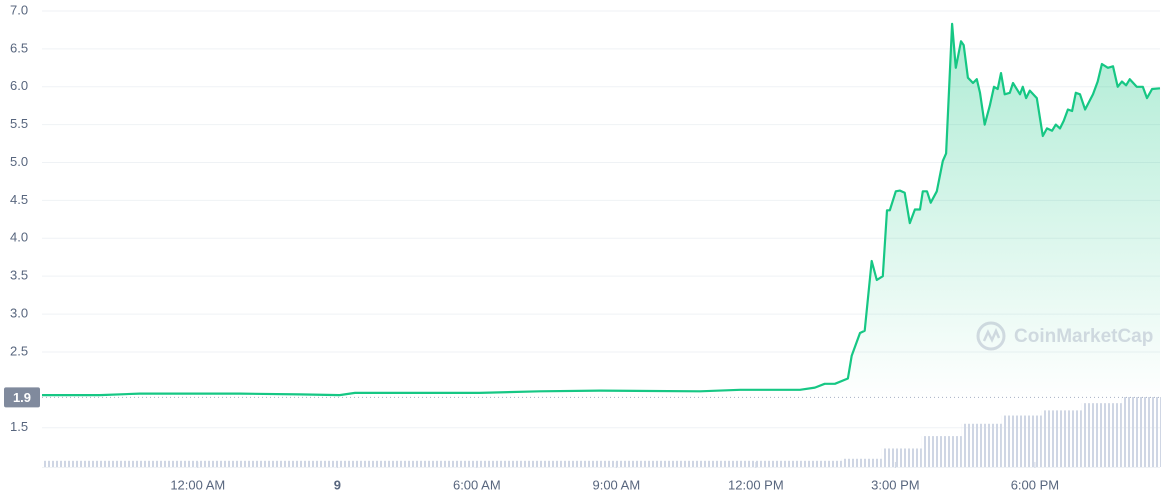 The width and height of the screenshot is (1161, 500). What do you see at coordinates (895, 484) in the screenshot?
I see `x-tick-label: 3:00 PM` at bounding box center [895, 484].